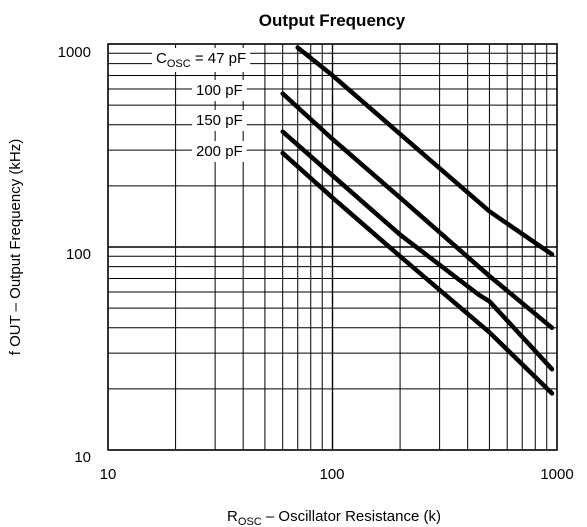 This screenshot has width=587, height=527. I want to click on y-axis-label: f OUT – Output Frequency (kHz), so click(15, 247).